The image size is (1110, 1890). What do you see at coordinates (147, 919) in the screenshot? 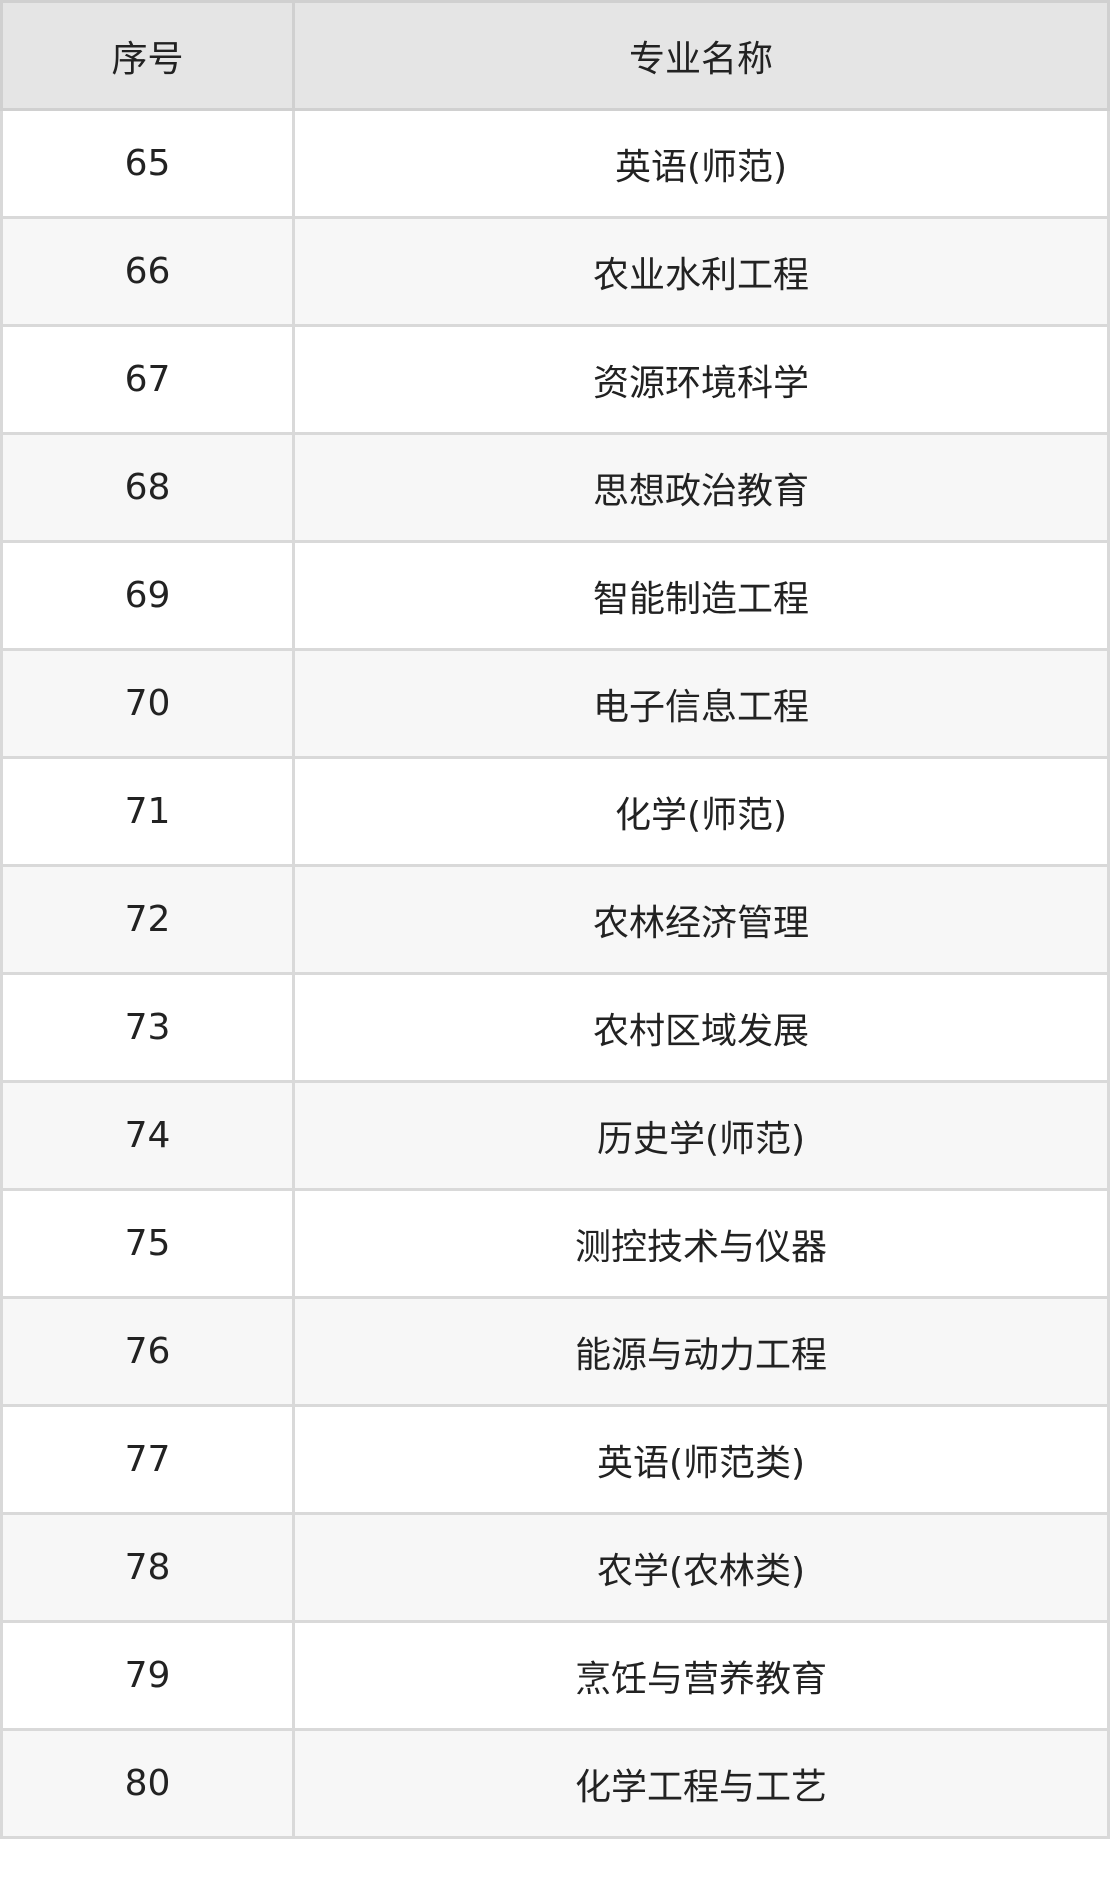
I see `index-cell: 72` at bounding box center [147, 919].